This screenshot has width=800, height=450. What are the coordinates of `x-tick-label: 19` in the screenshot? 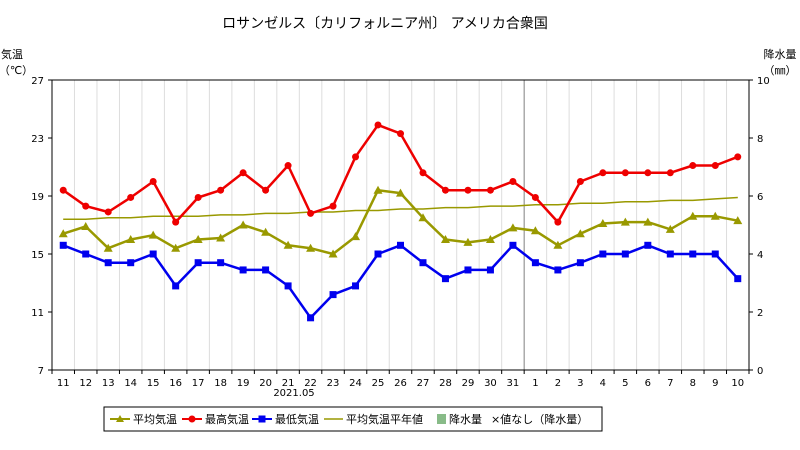 It's located at (243, 383).